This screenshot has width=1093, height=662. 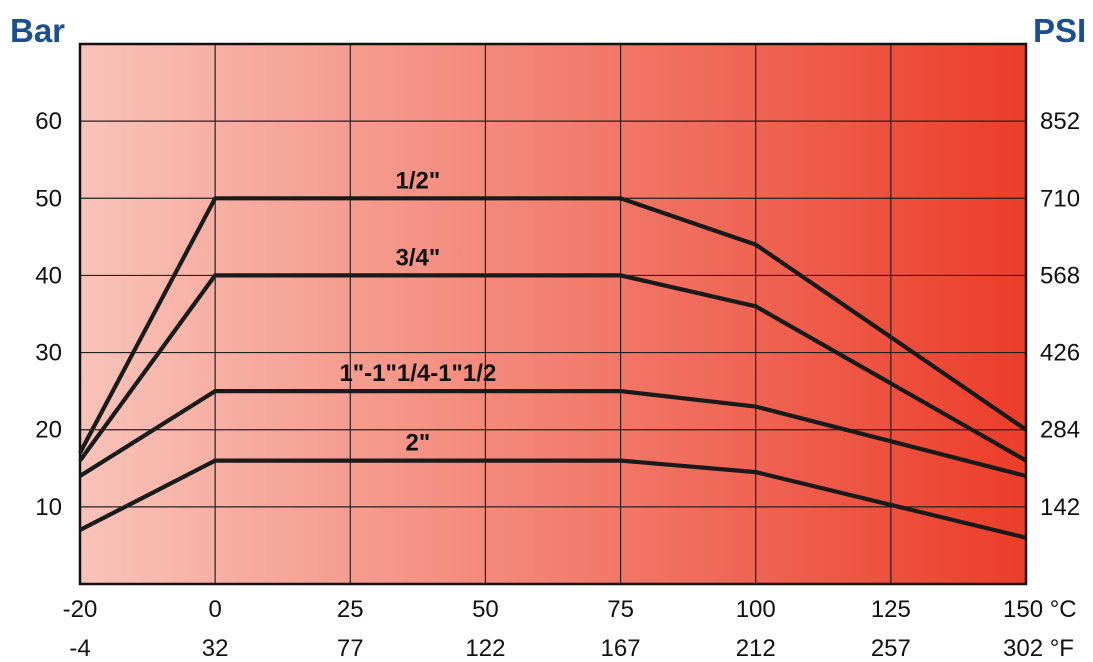 What do you see at coordinates (350, 648) in the screenshot?
I see `x-fahrenheit-tick-label: 77` at bounding box center [350, 648].